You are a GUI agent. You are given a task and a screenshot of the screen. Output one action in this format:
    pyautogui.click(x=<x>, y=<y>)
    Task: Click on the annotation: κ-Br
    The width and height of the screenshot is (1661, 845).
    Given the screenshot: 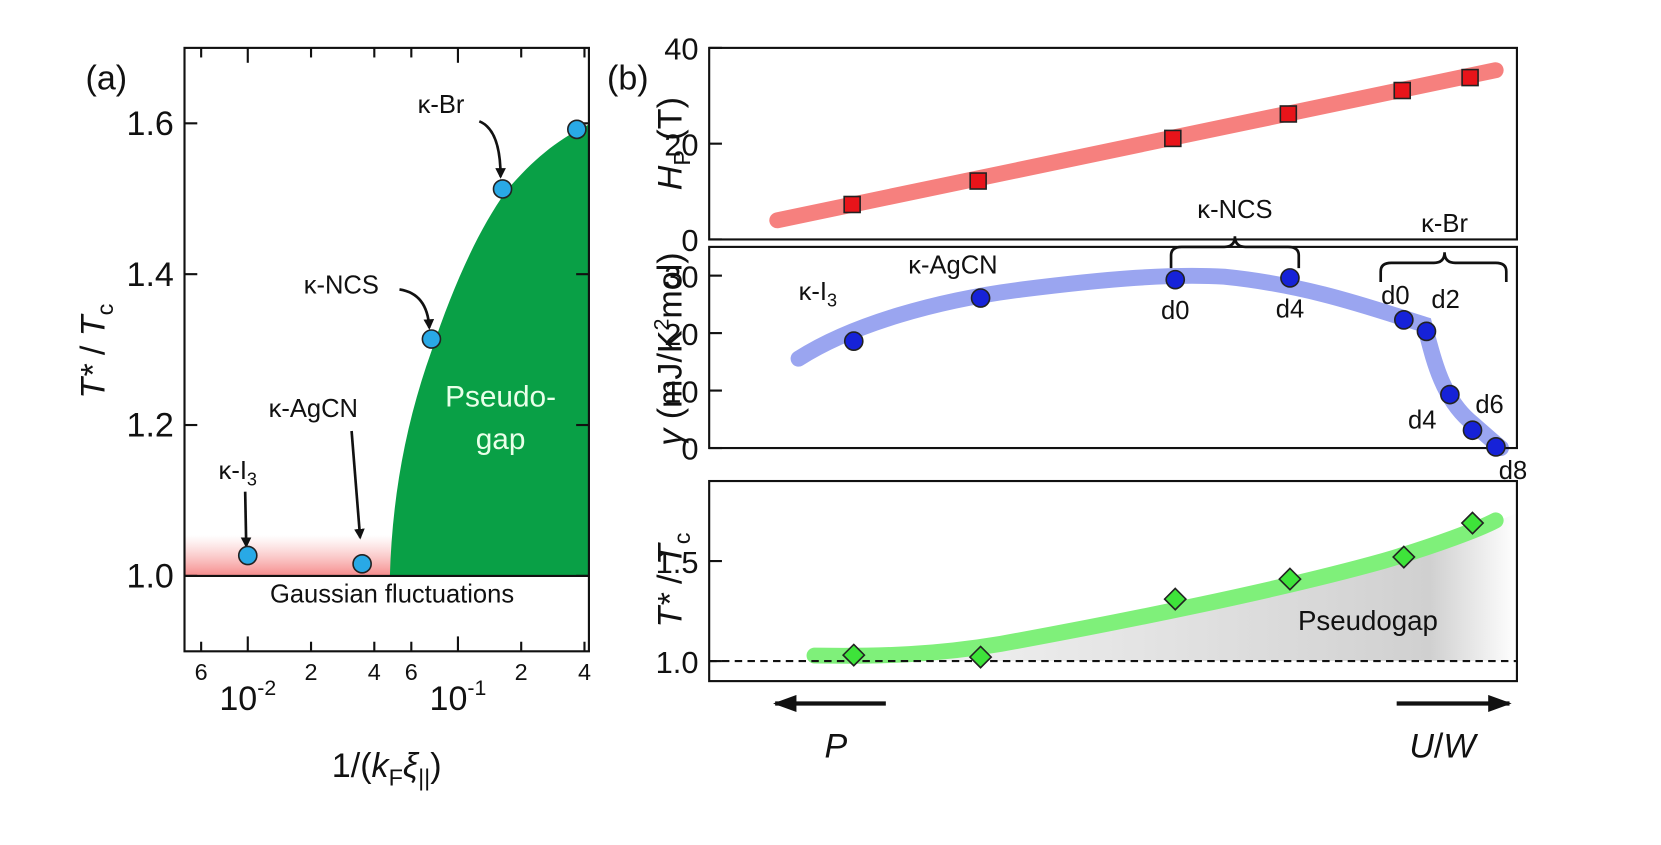 What is the action you would take?
    pyautogui.click(x=441, y=105)
    